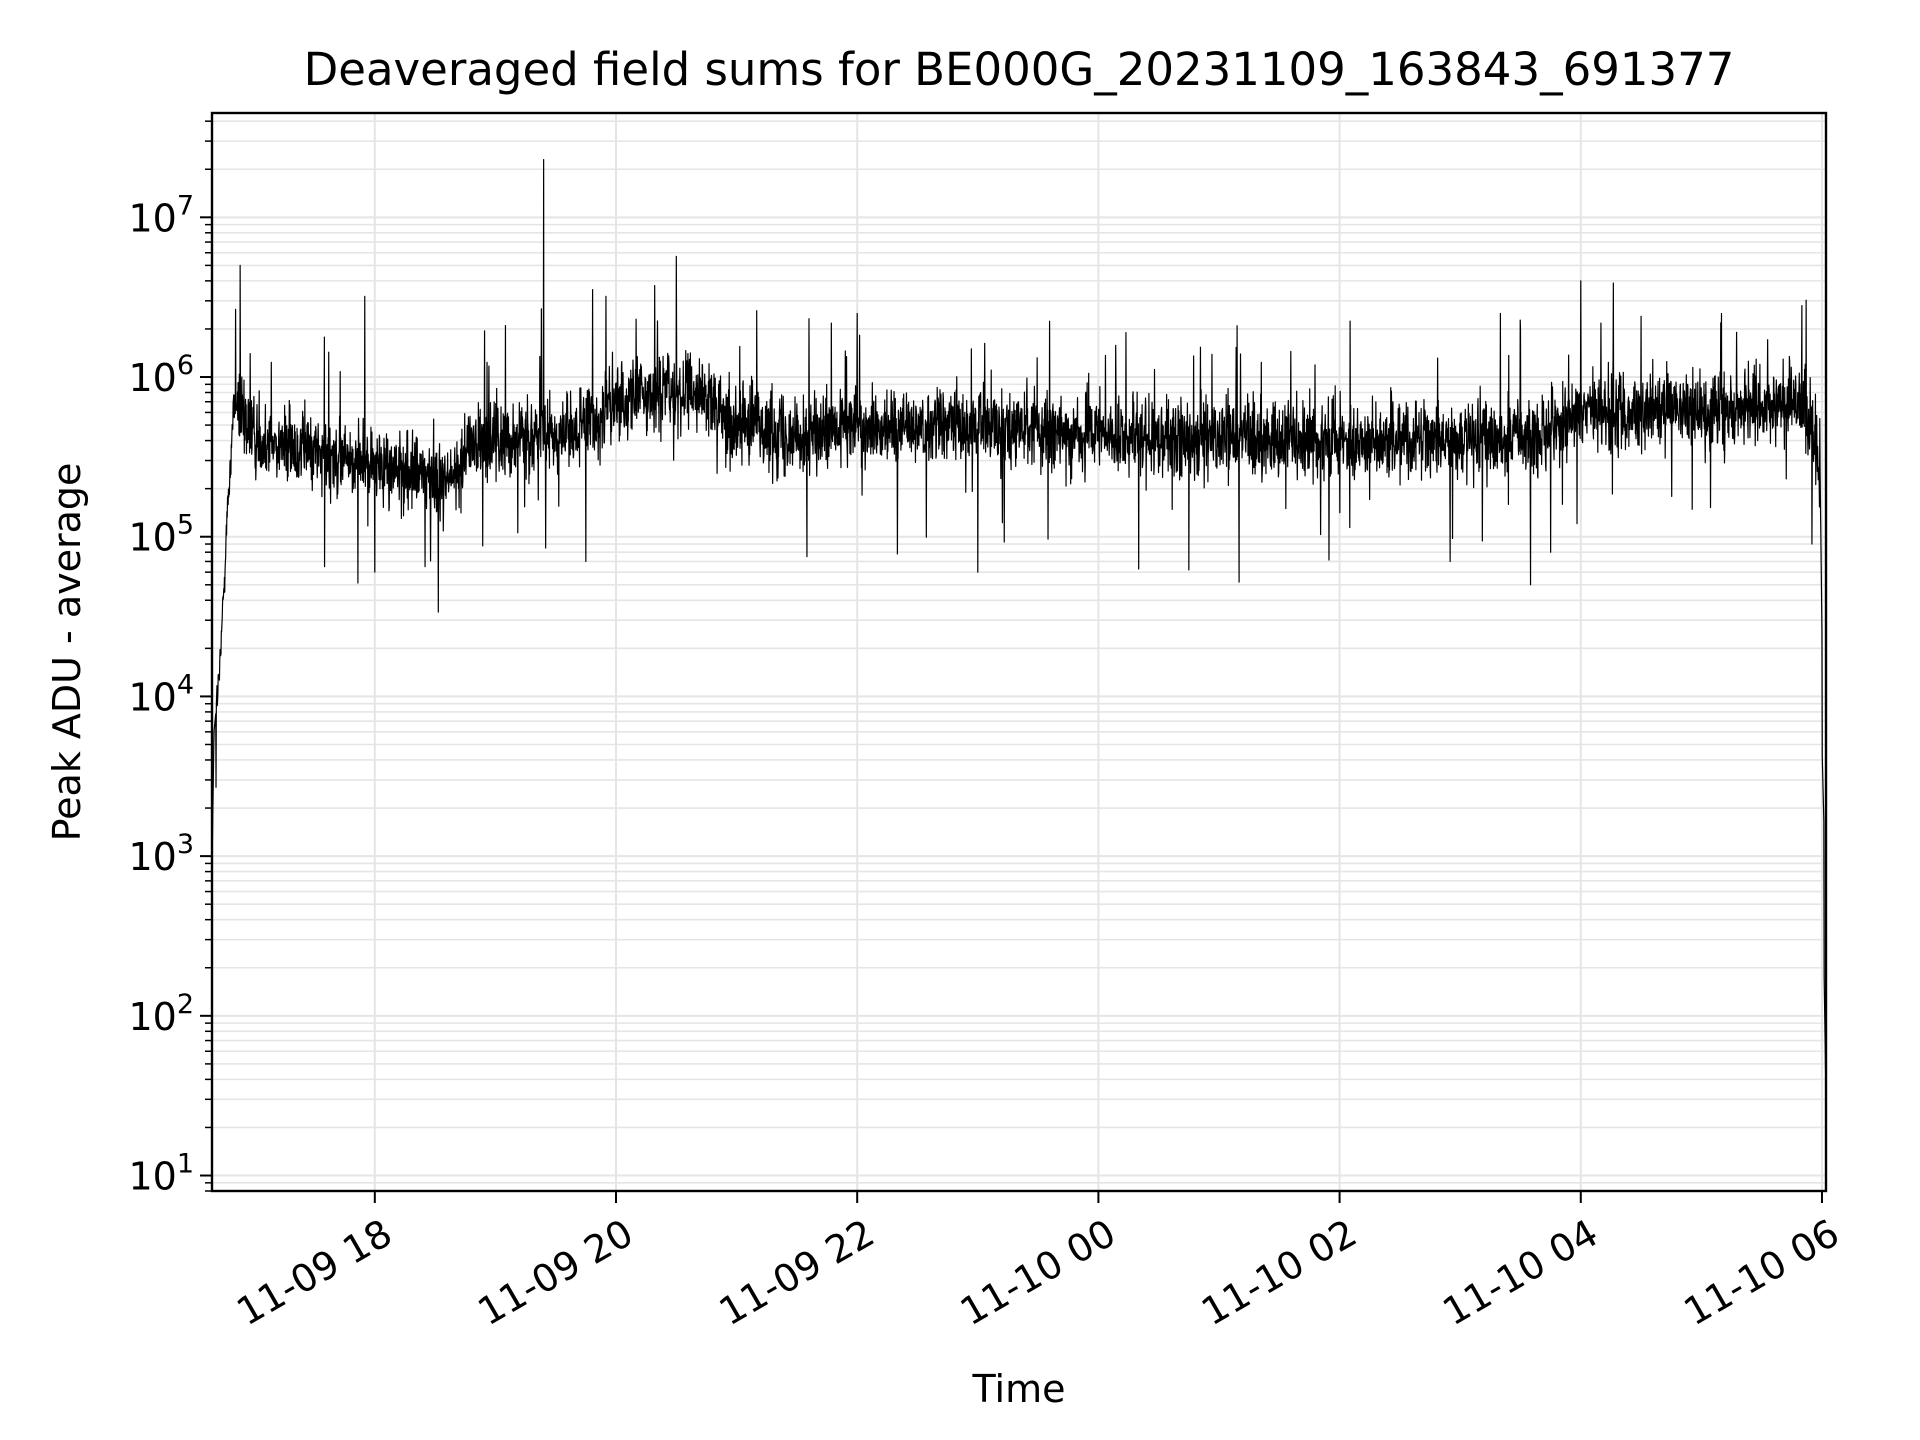  What do you see at coordinates (161, 694) in the screenshot?
I see `y-tick-label: 104` at bounding box center [161, 694].